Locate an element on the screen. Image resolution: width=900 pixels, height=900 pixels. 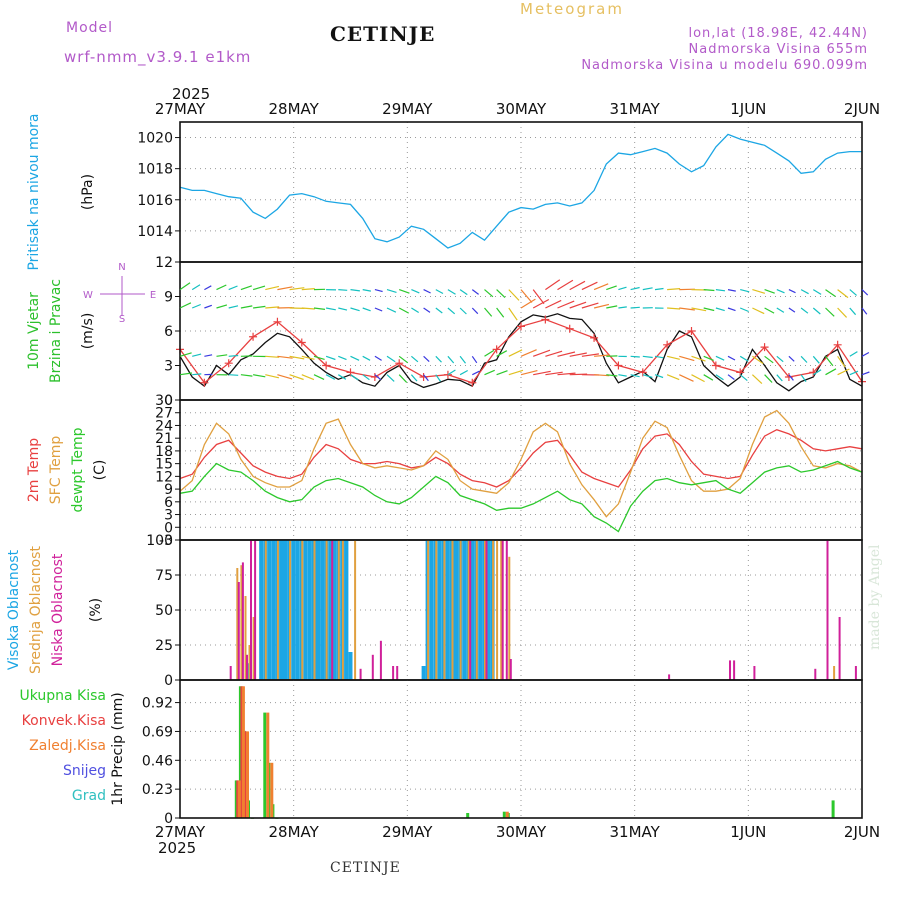
y-axis-label: 2m Temp is located at coordinates (34, 470).